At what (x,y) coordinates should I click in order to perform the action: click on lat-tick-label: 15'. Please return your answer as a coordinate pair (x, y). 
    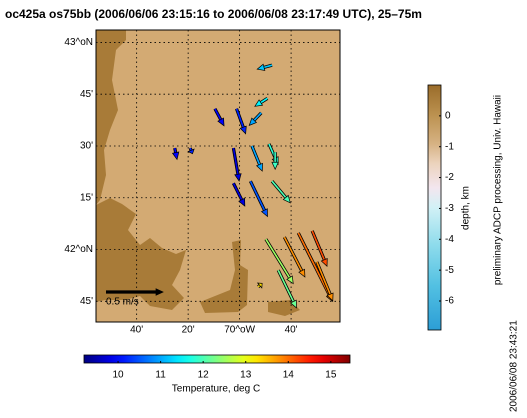
    Looking at the image, I should click on (86, 197).